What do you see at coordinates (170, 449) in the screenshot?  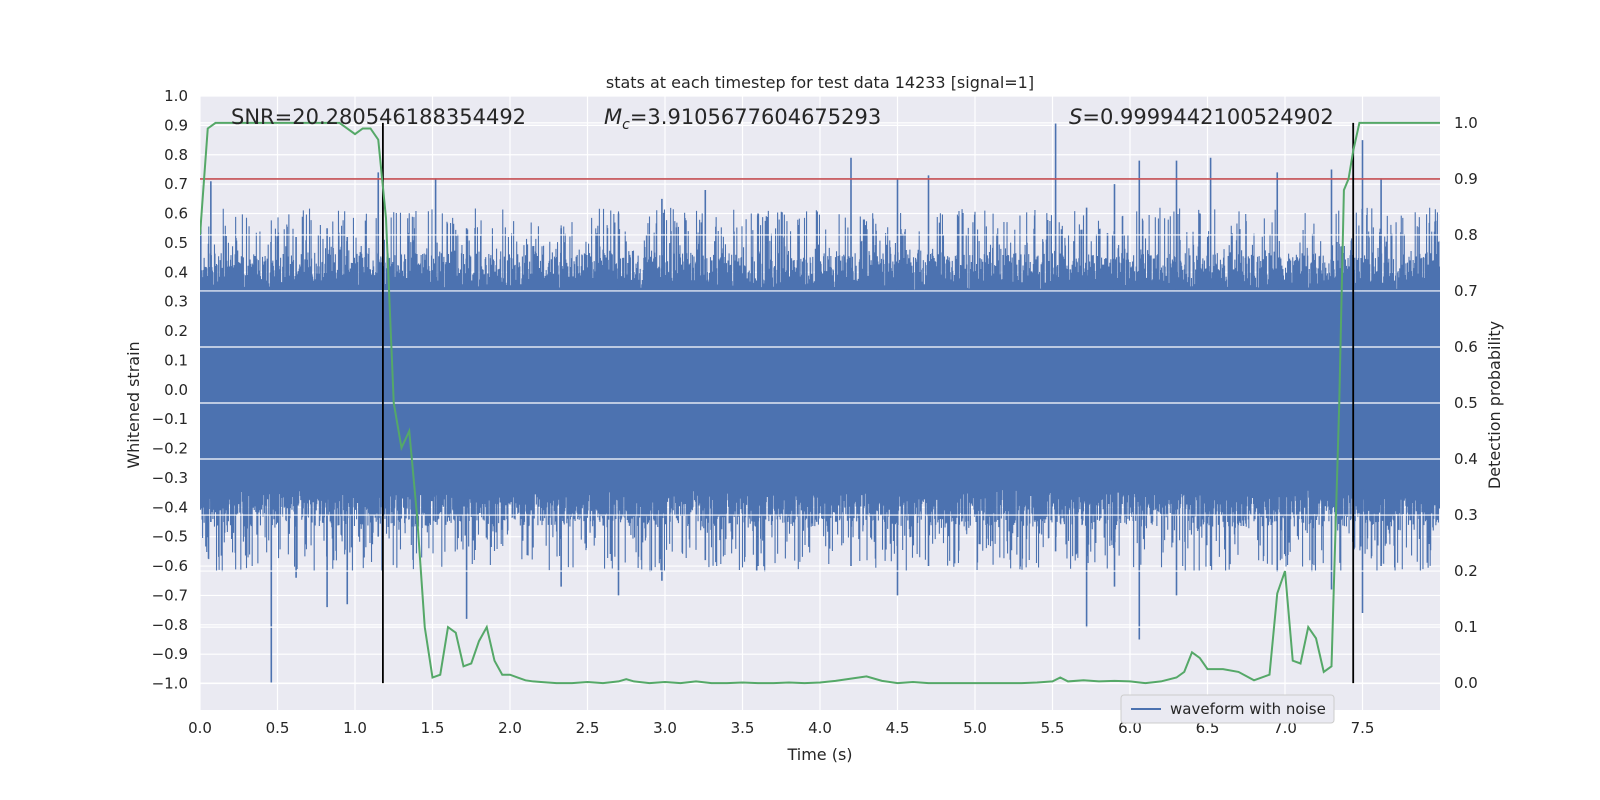 I see `left-y-tick-label: −0.2` at bounding box center [170, 449].